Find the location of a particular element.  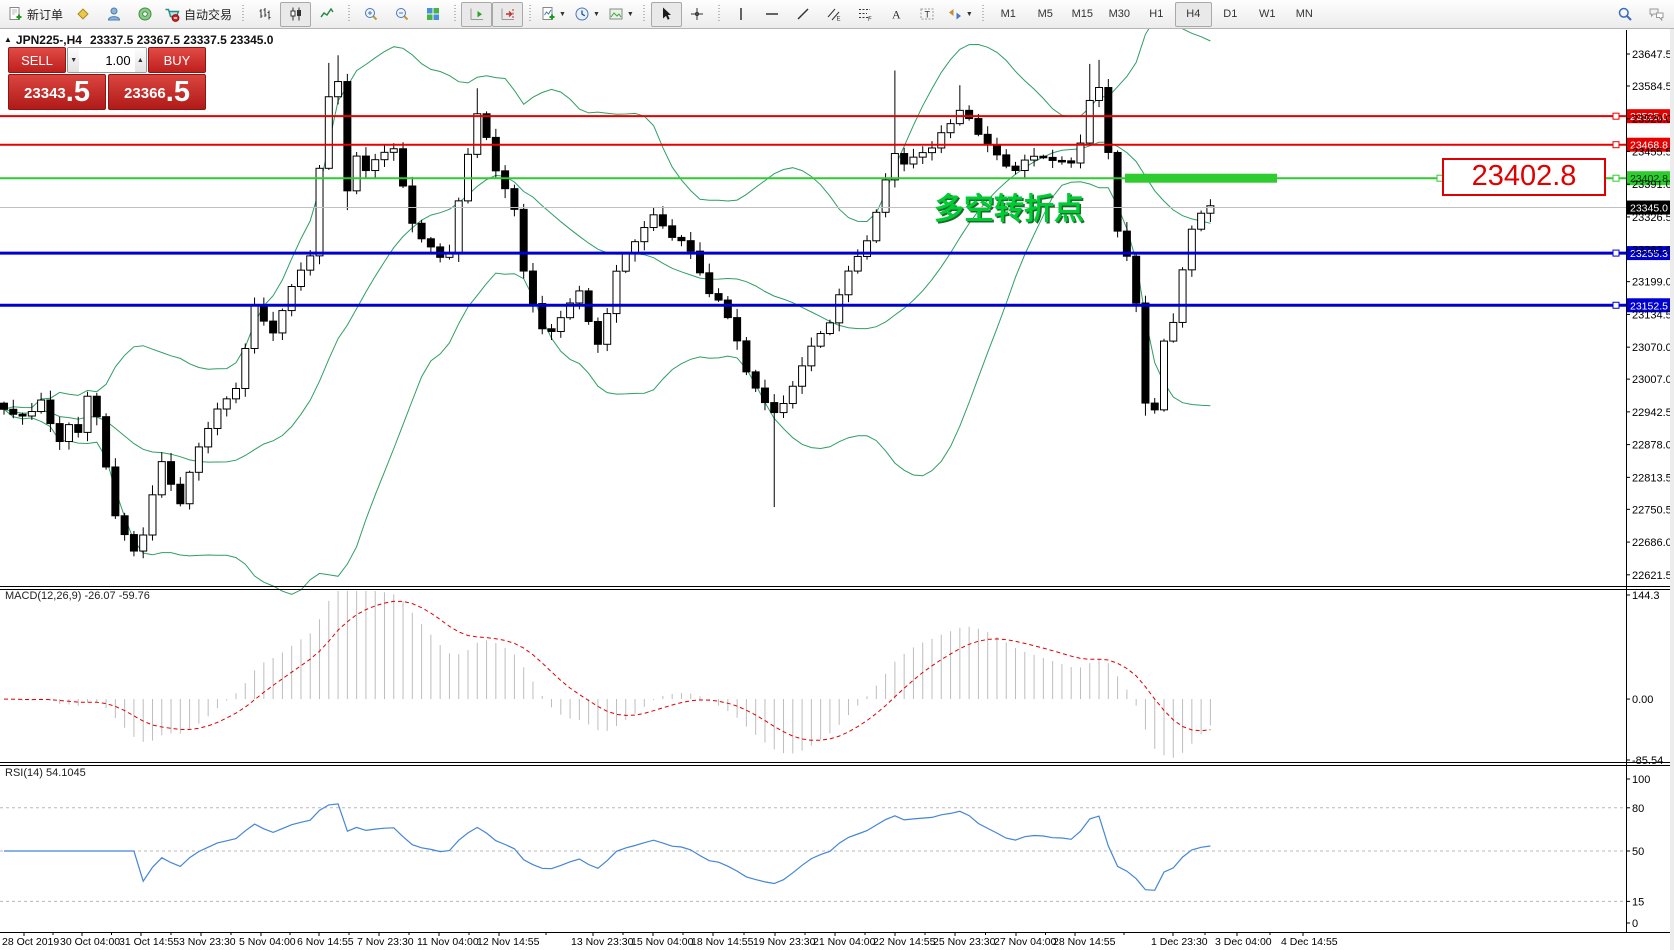

sell-button: SELL is located at coordinates (37, 60).